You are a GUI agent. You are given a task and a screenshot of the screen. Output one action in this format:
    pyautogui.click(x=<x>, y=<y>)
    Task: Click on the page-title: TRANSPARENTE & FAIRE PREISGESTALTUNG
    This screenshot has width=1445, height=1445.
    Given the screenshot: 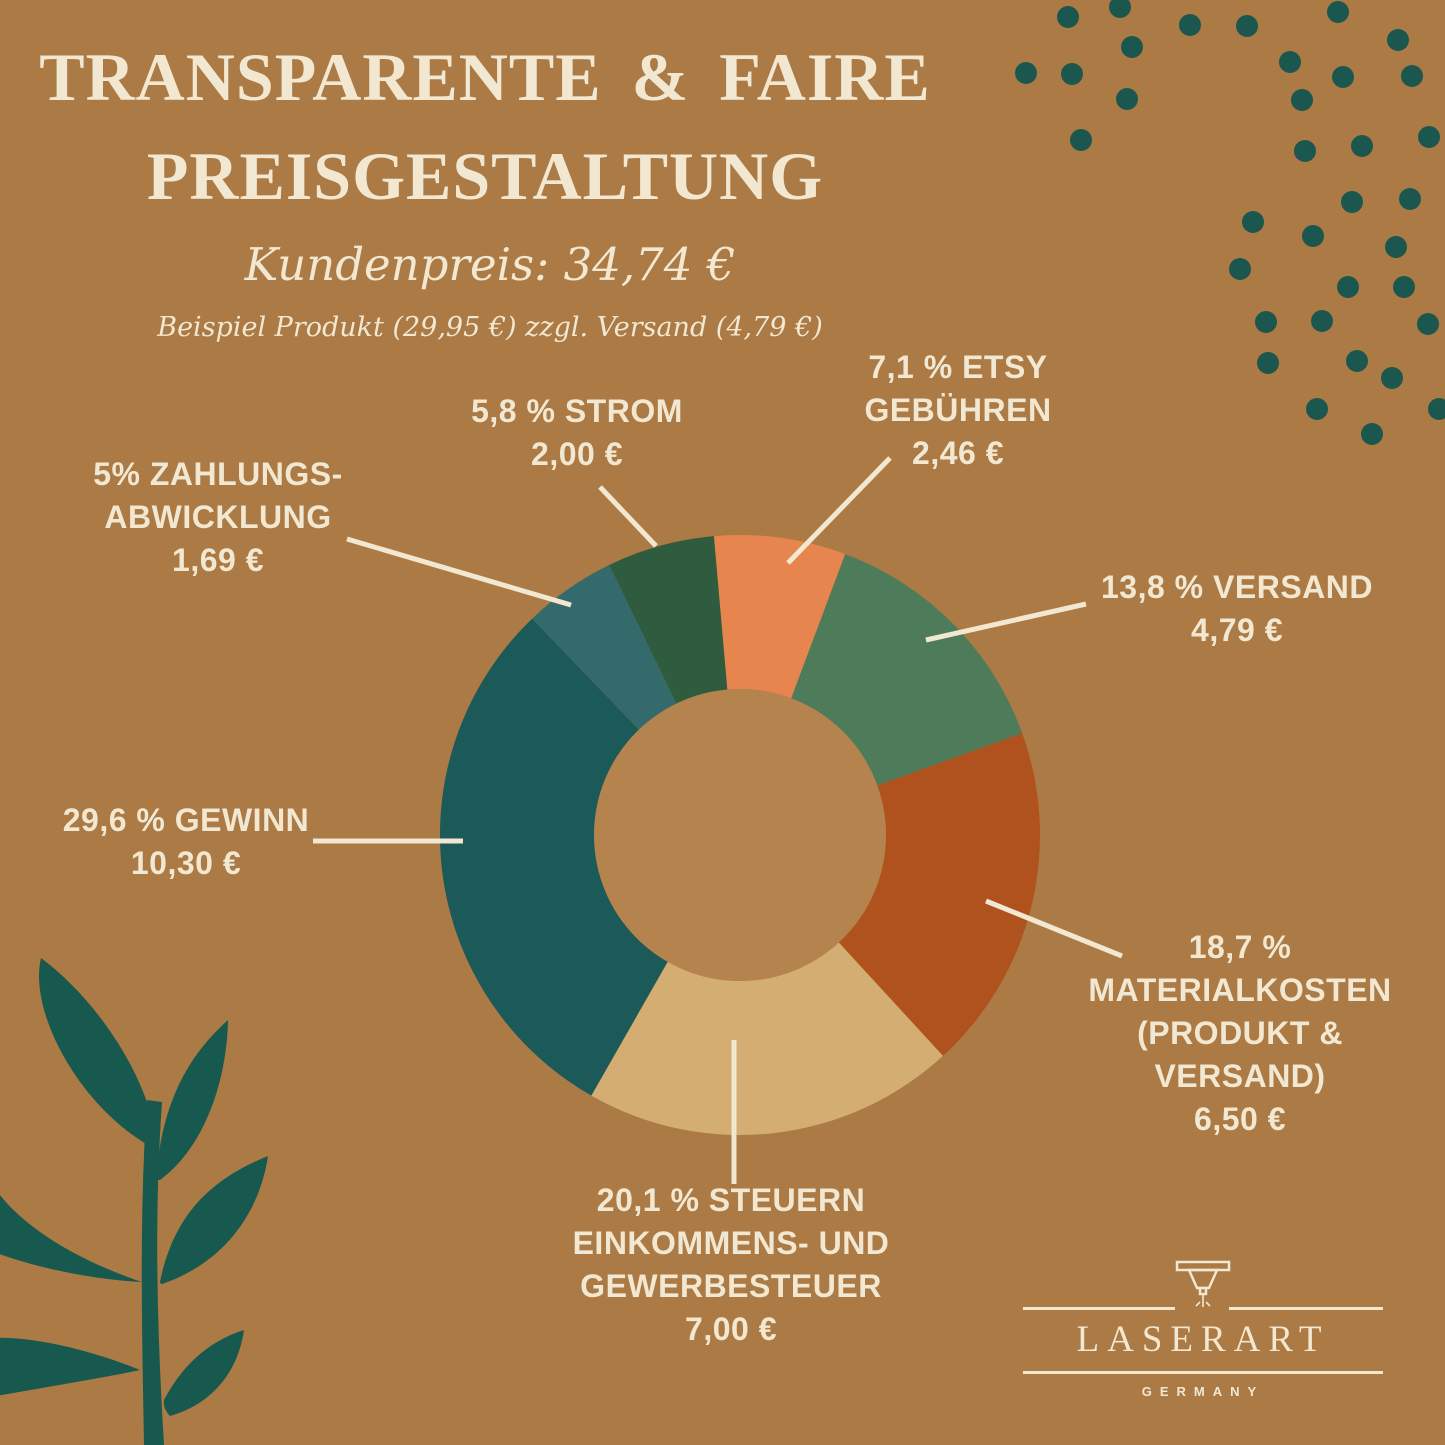 What is the action you would take?
    pyautogui.click(x=485, y=127)
    